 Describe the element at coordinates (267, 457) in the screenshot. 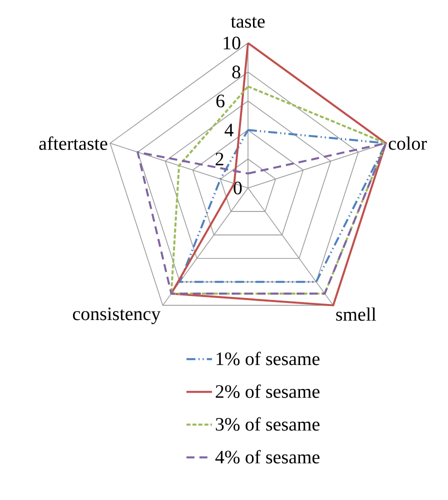

I see `legend-label: 4% of sesame` at that location.